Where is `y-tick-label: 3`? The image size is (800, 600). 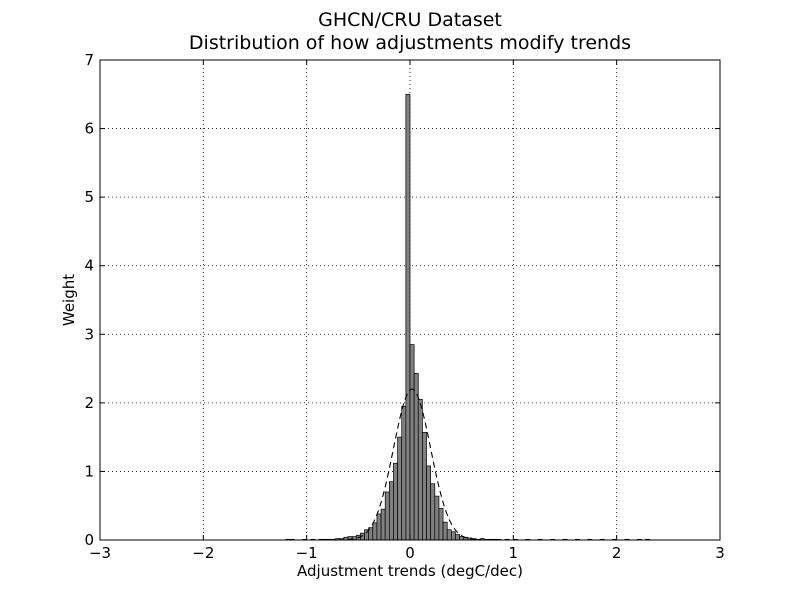
y-tick-label: 3 is located at coordinates (89, 334).